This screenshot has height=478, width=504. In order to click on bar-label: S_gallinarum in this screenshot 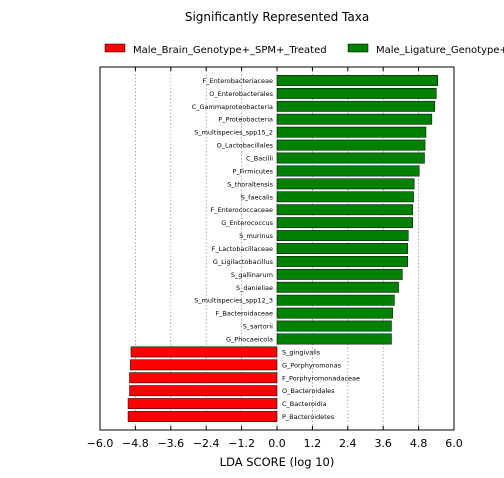, I will do `click(252, 275)`.